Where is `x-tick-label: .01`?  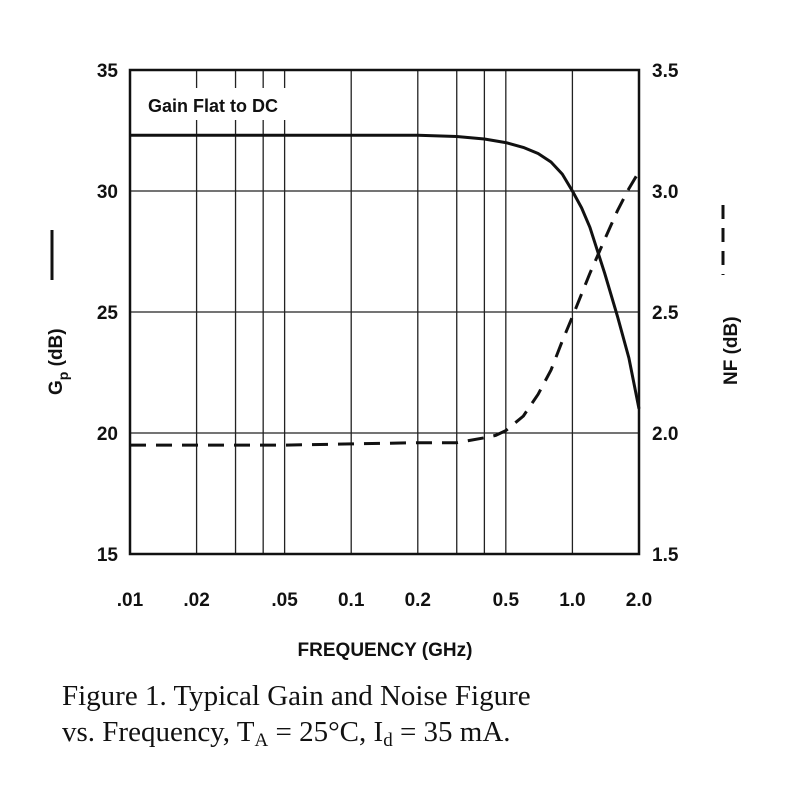
x-tick-label: .01 is located at coordinates (130, 600).